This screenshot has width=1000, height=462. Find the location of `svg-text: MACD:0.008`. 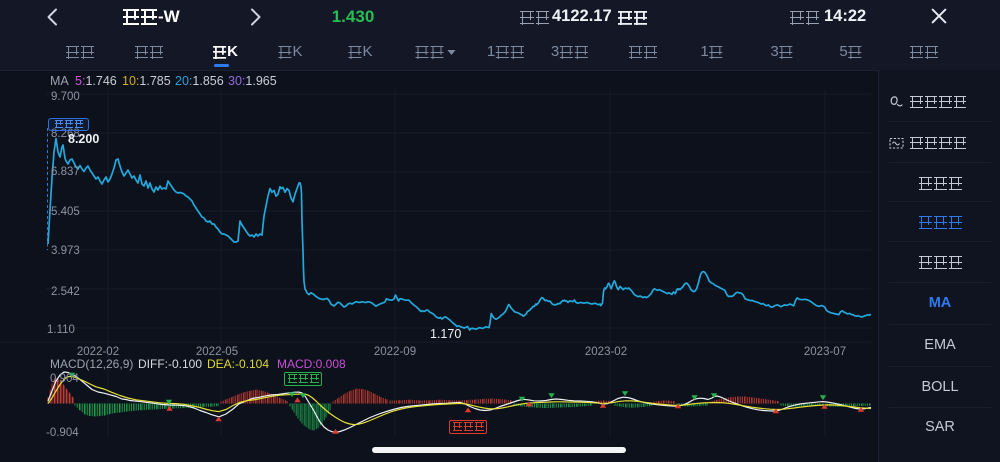

svg-text: MACD:0.008 is located at coordinates (311, 364).